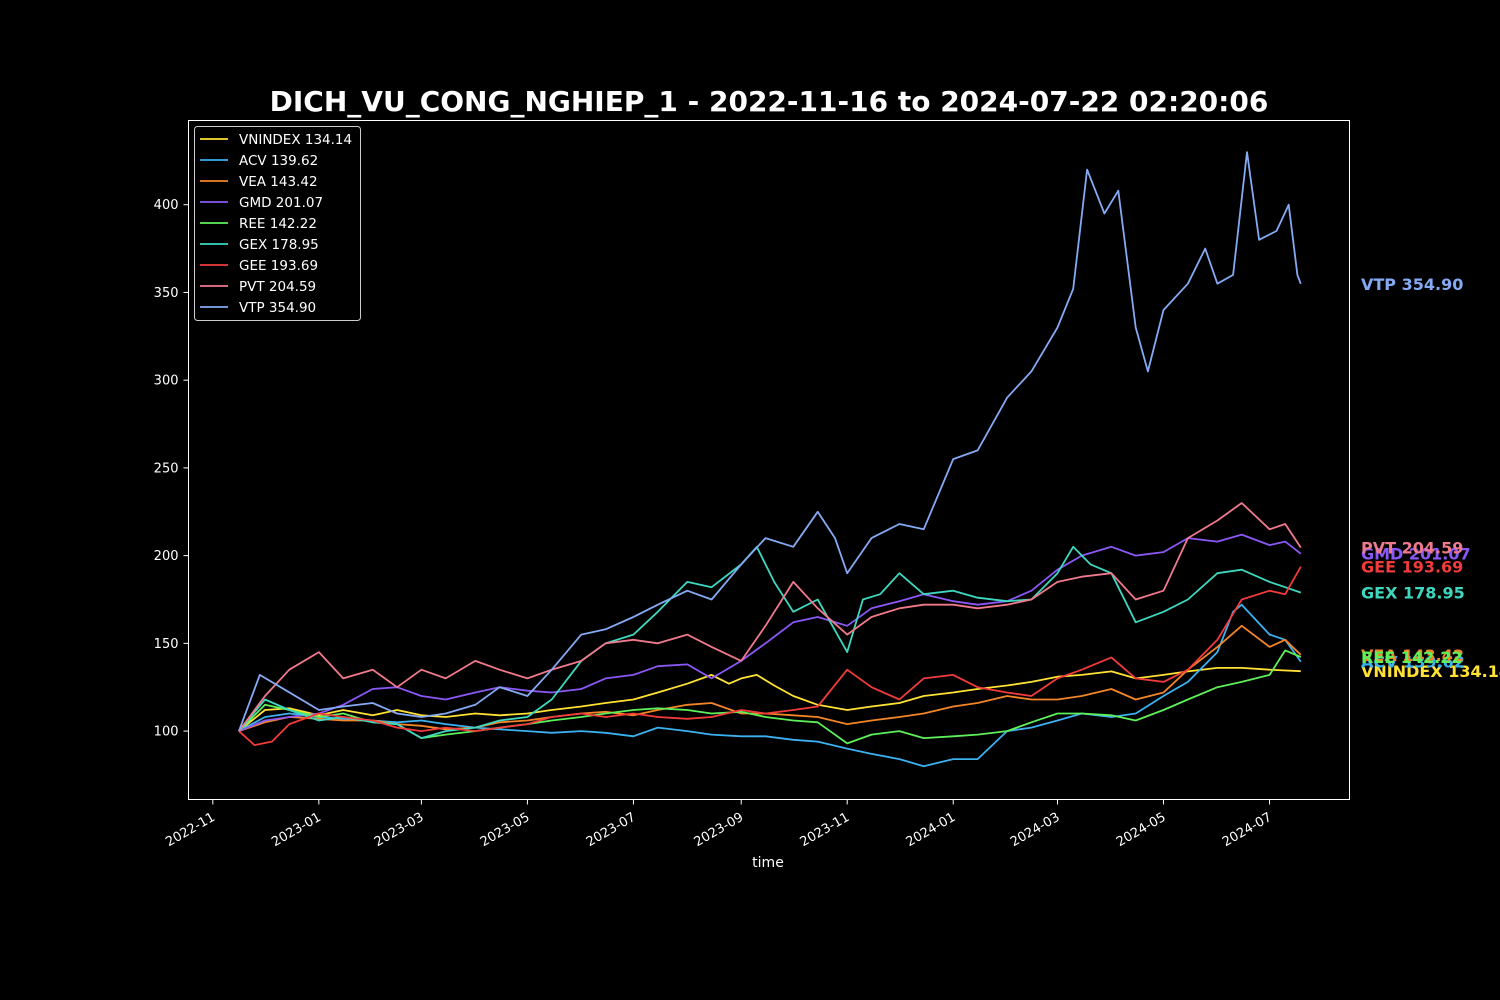  I want to click on series-end-label: VEA 143.42, so click(1412, 655).